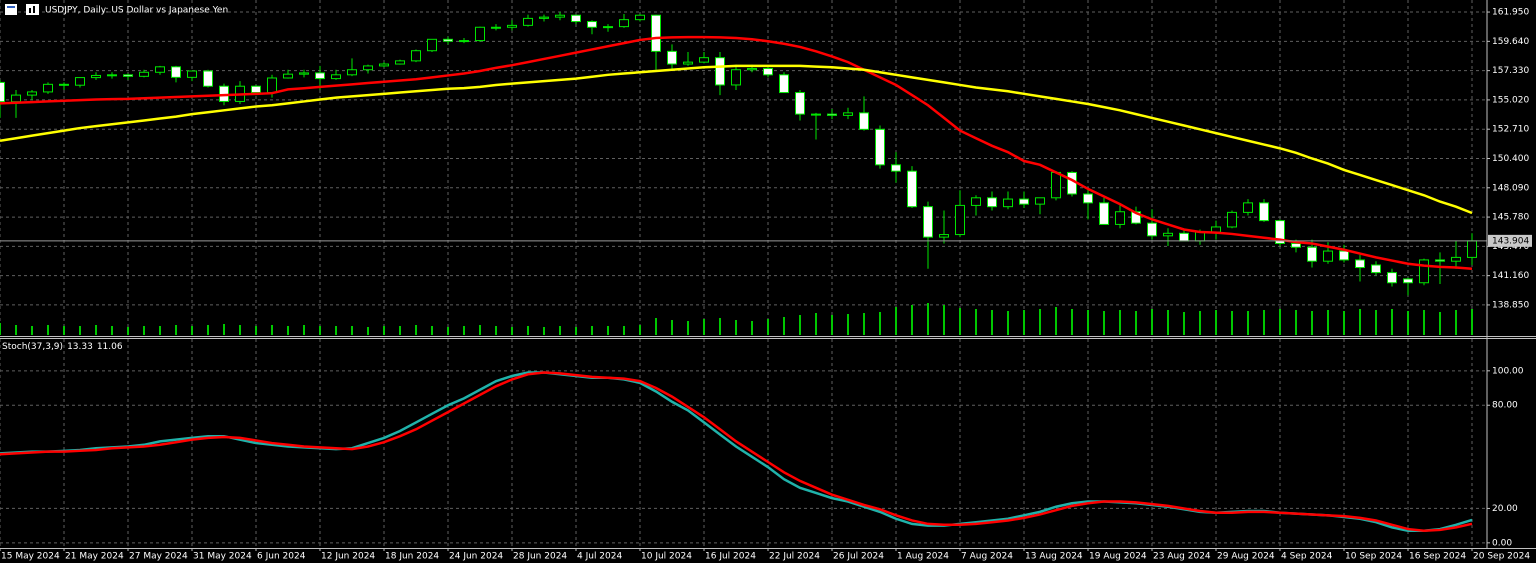 The width and height of the screenshot is (1536, 563). I want to click on window-icon-detail, so click(11, 7).